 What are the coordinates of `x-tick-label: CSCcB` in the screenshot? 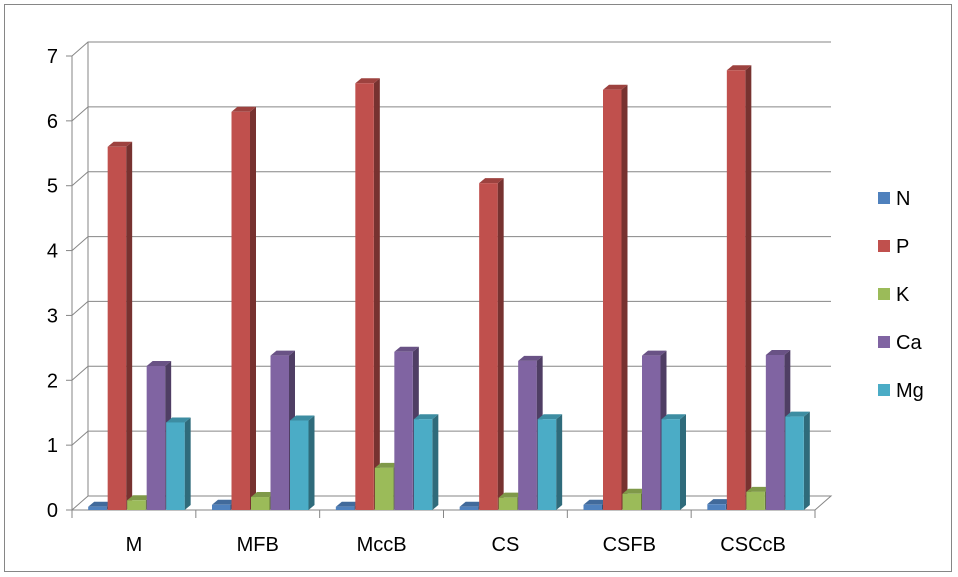 It's located at (753, 545).